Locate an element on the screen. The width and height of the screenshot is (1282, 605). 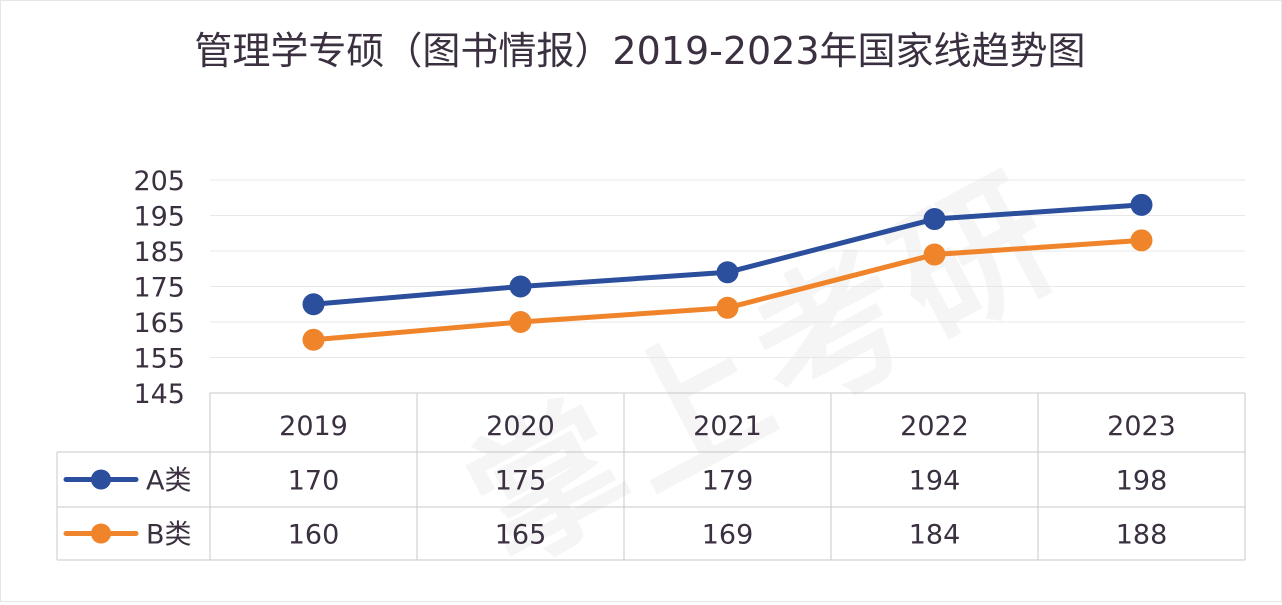
y-tick-label: 155 is located at coordinates (159, 359).